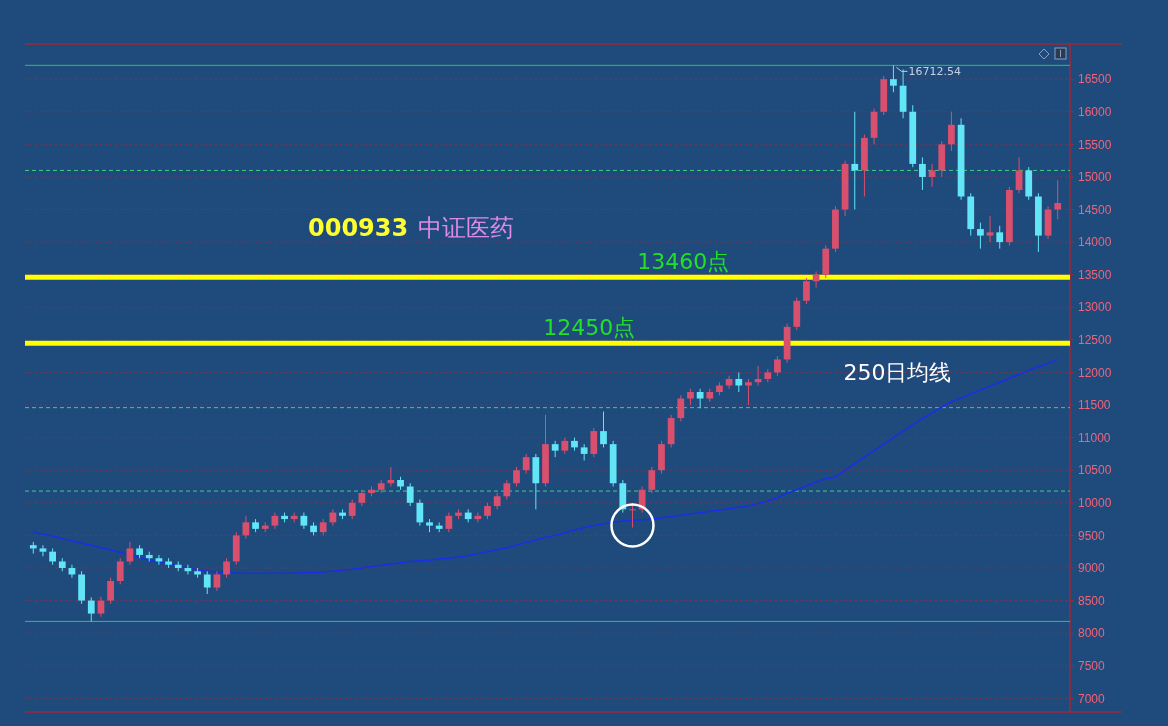 The image size is (1168, 726). What do you see at coordinates (1095, 372) in the screenshot?
I see `y-tick-label: 12000` at bounding box center [1095, 372].